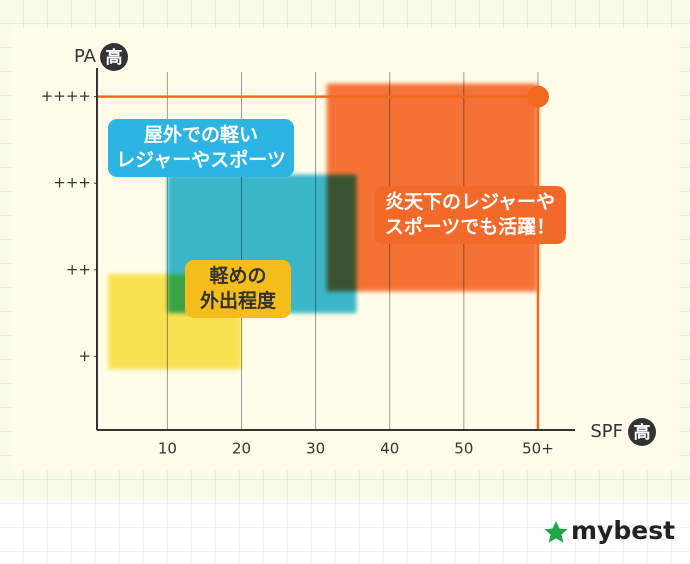 This screenshot has height=564, width=690. Describe the element at coordinates (470, 202) in the screenshot. I see `region-label: 炎天下のレジャーや` at that location.